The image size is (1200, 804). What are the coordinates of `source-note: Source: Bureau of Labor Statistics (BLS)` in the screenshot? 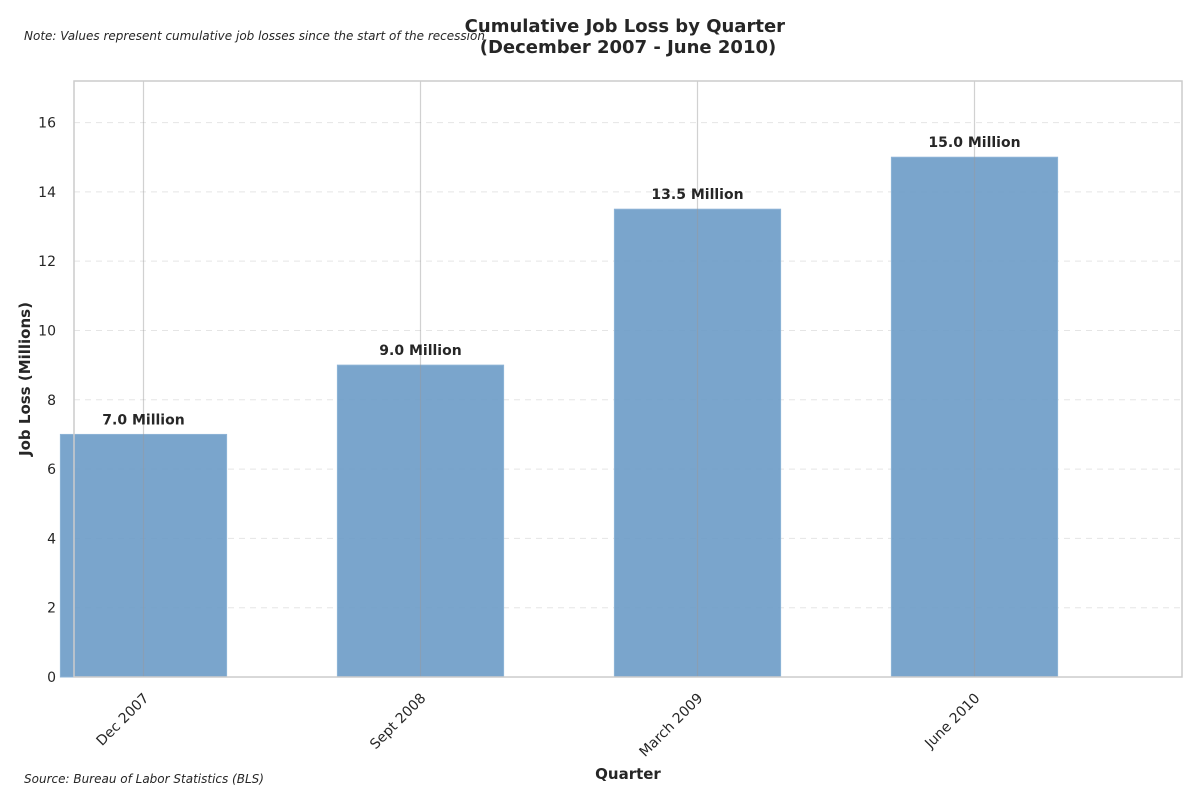 It's located at (144, 779).